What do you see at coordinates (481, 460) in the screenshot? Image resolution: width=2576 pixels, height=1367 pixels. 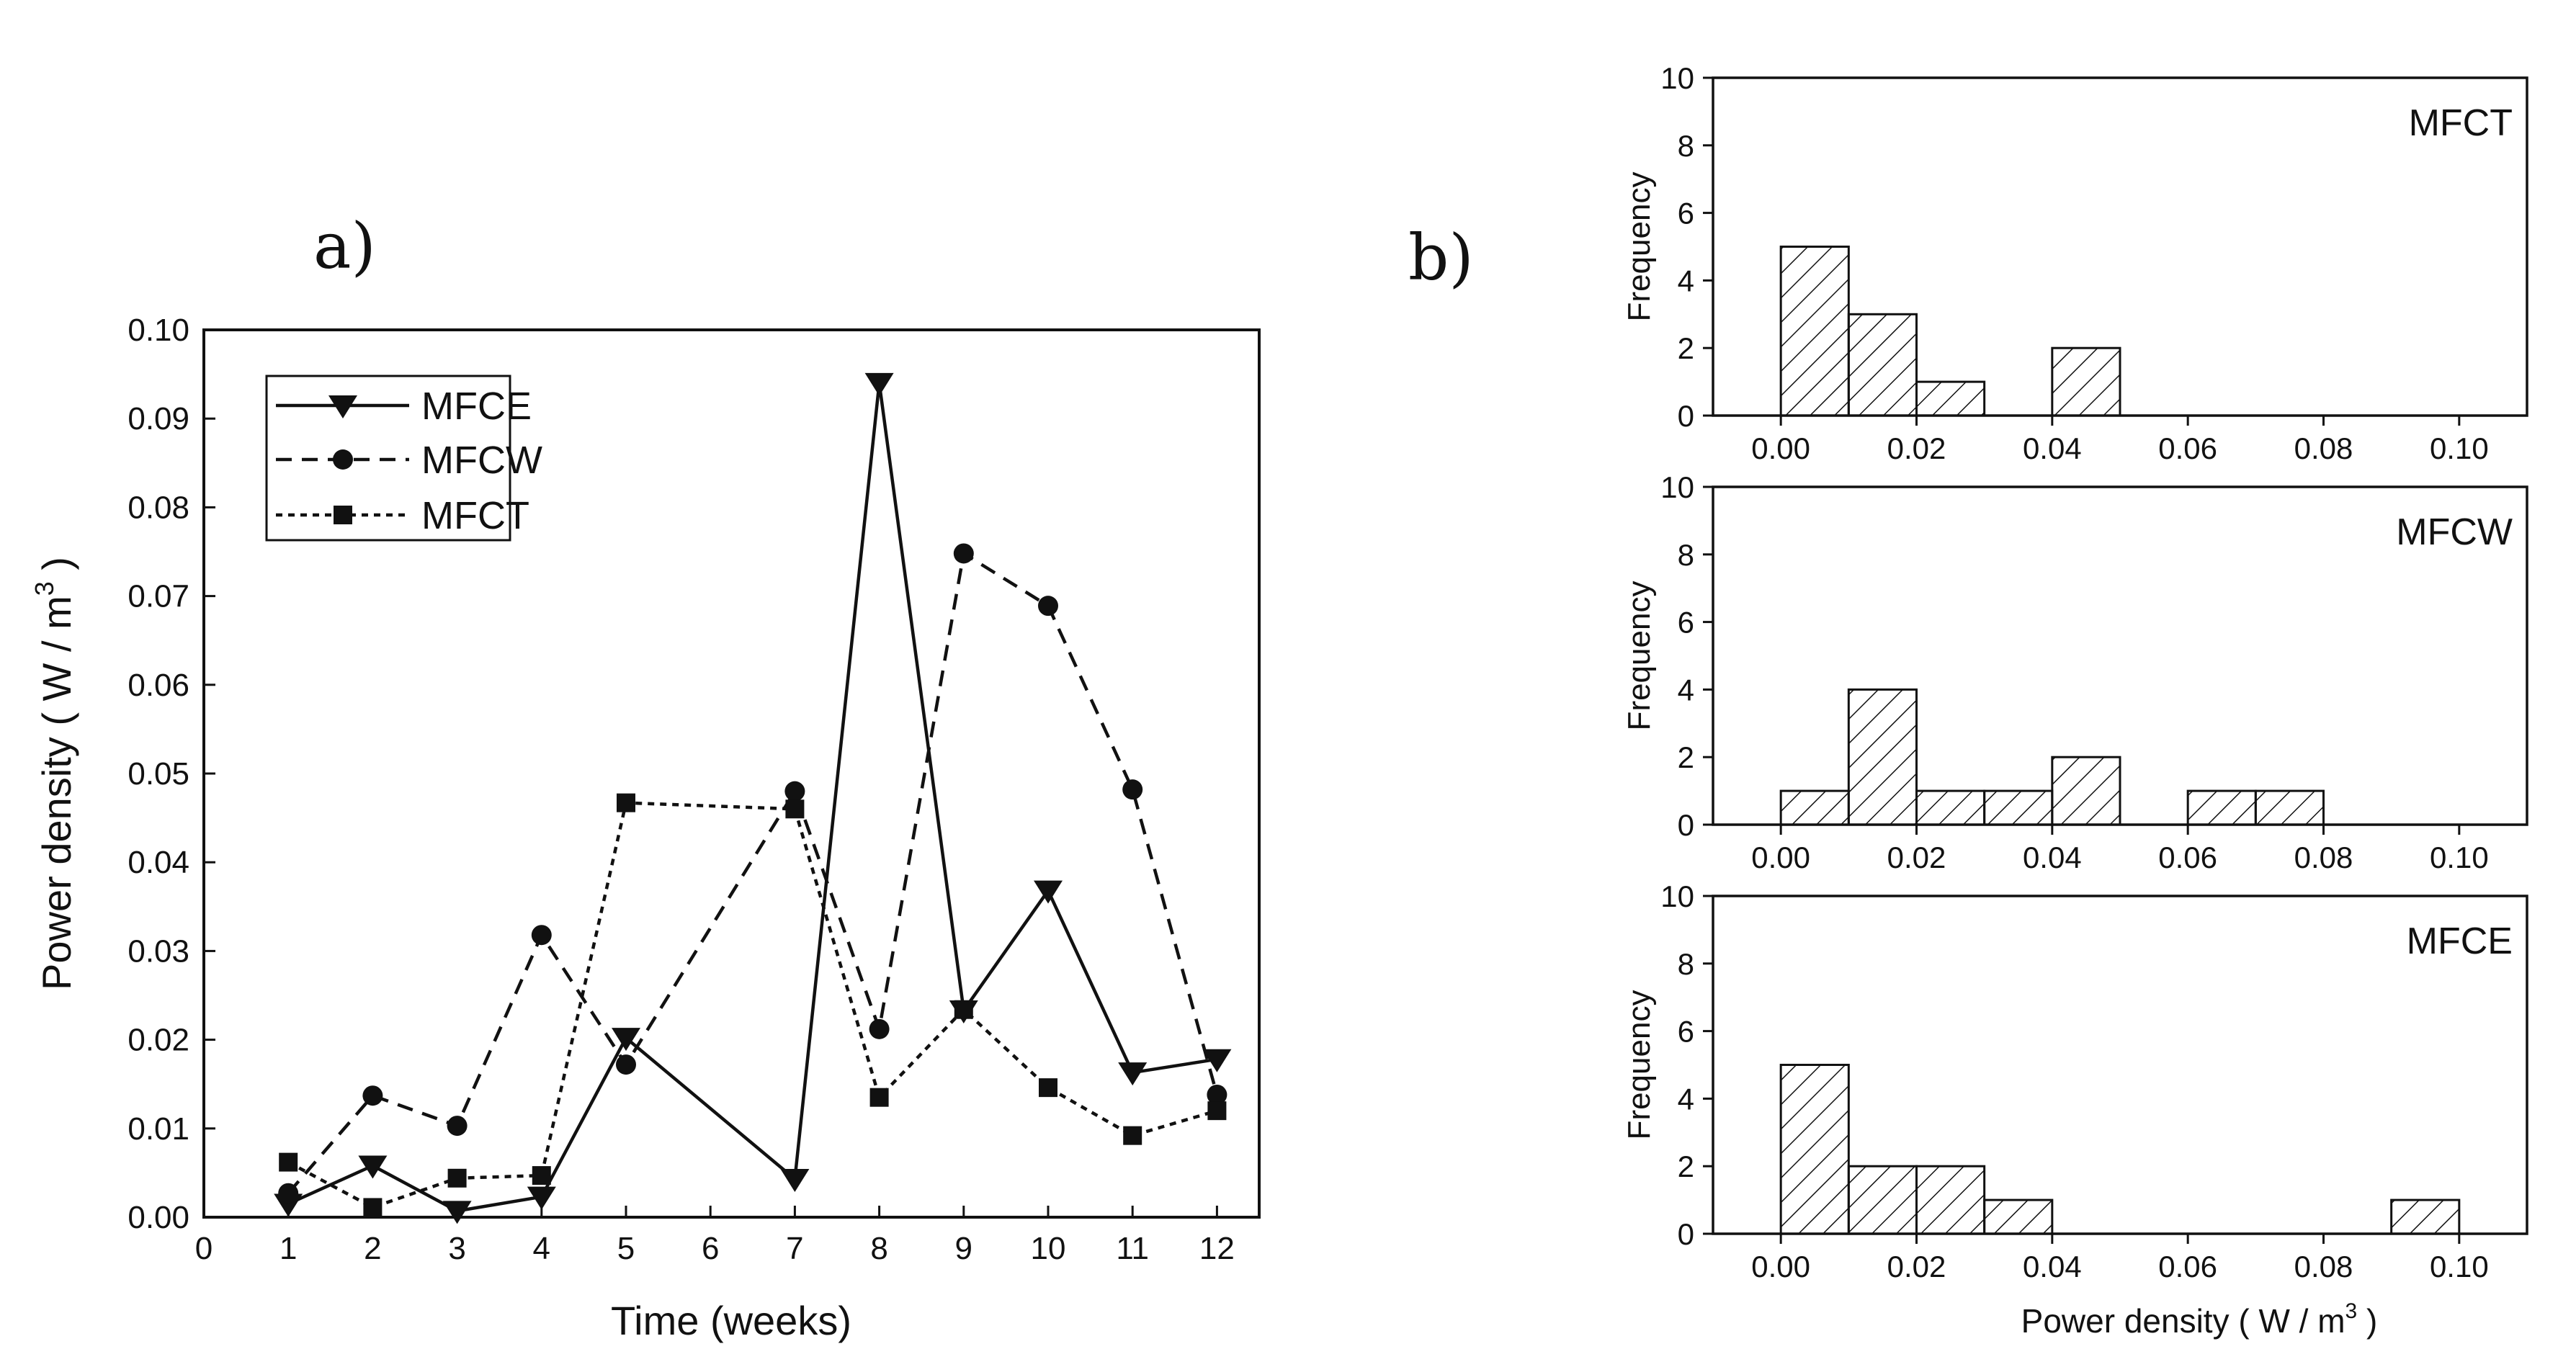 I see `legend-label-mfcw: MFCW` at bounding box center [481, 460].